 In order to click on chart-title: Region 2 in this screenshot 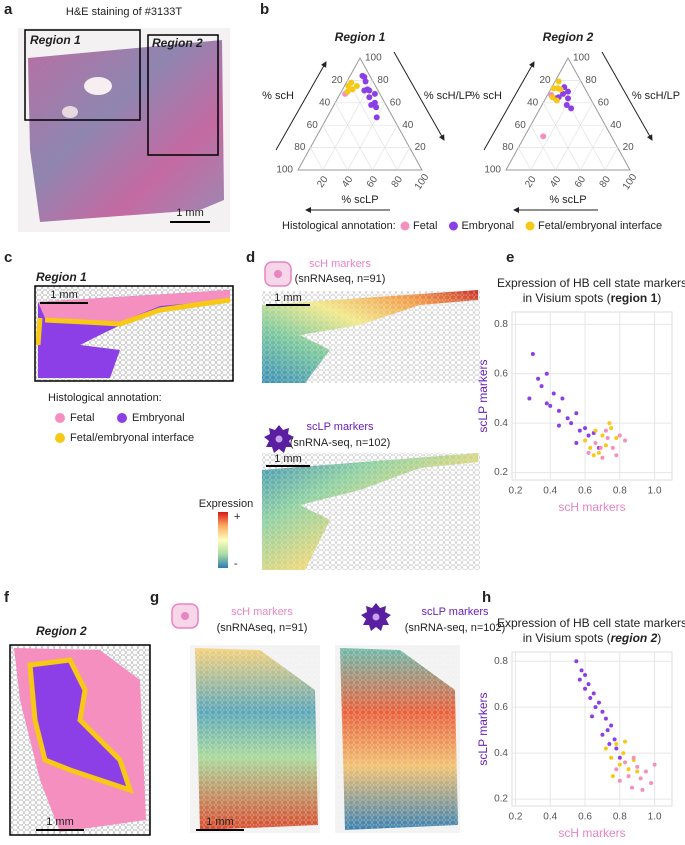, I will do `click(568, 37)`.